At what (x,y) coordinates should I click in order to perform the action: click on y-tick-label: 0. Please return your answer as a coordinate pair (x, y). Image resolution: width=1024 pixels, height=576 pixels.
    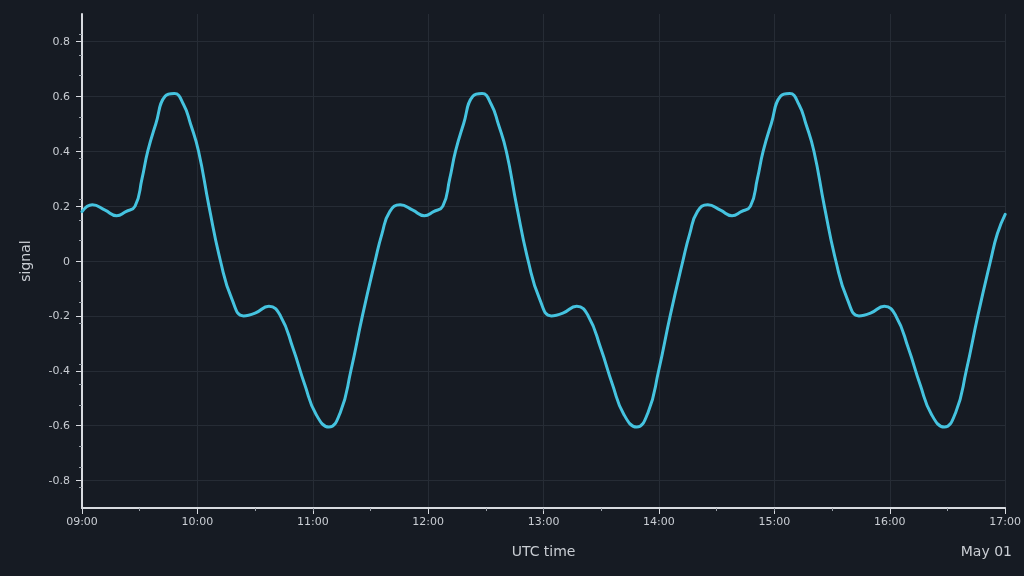
    Looking at the image, I should click on (66, 261).